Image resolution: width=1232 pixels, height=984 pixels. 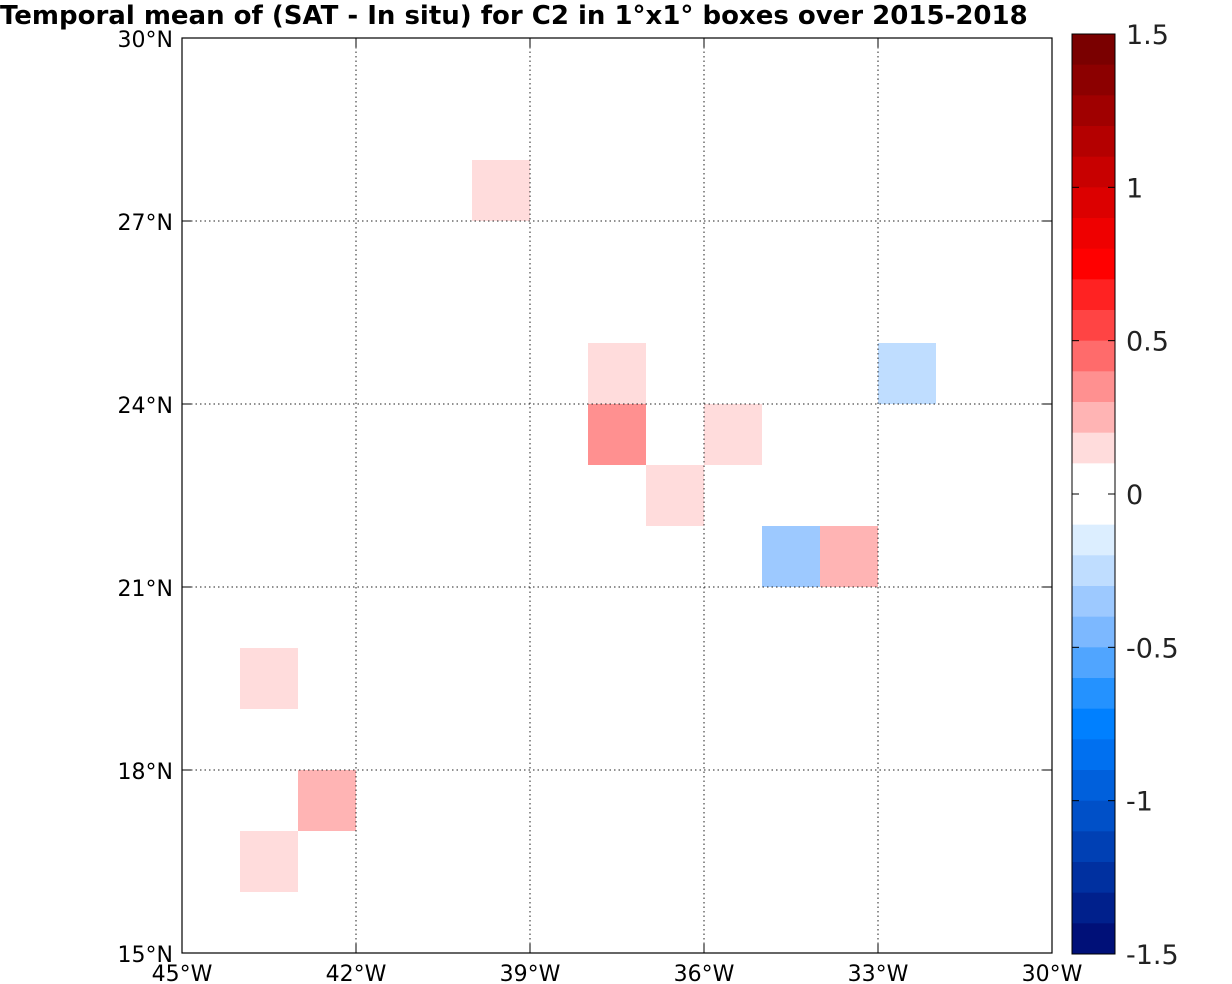 What do you see at coordinates (145, 955) in the screenshot?
I see `y-tick-label: 15°N` at bounding box center [145, 955].